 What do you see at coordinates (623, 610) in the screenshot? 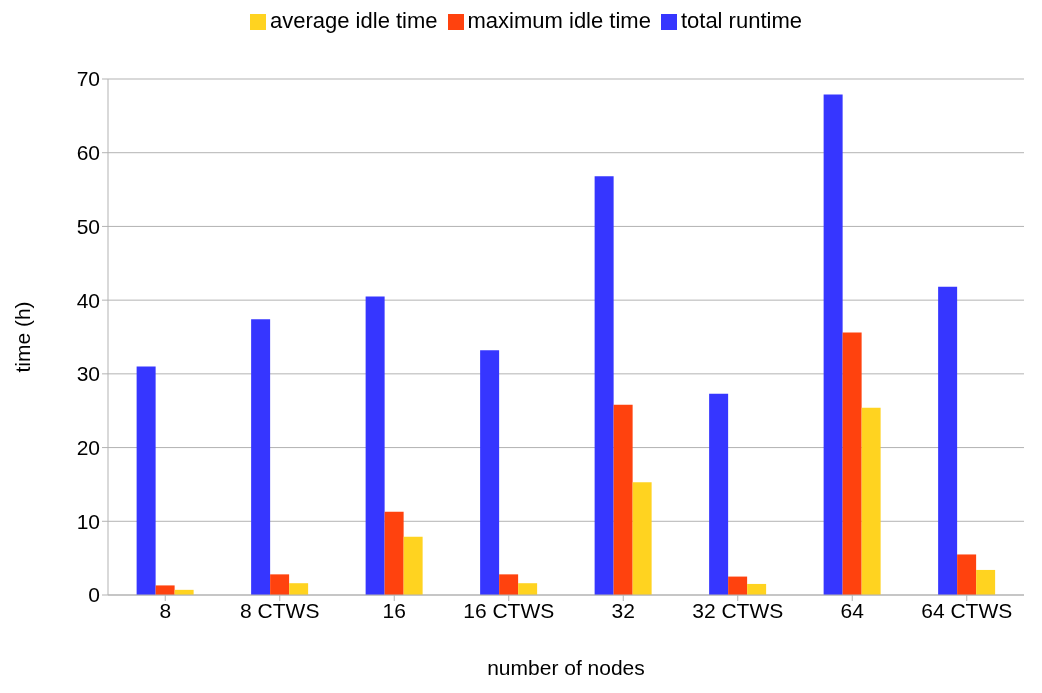
I see `x-tick-label: 32` at bounding box center [623, 610].